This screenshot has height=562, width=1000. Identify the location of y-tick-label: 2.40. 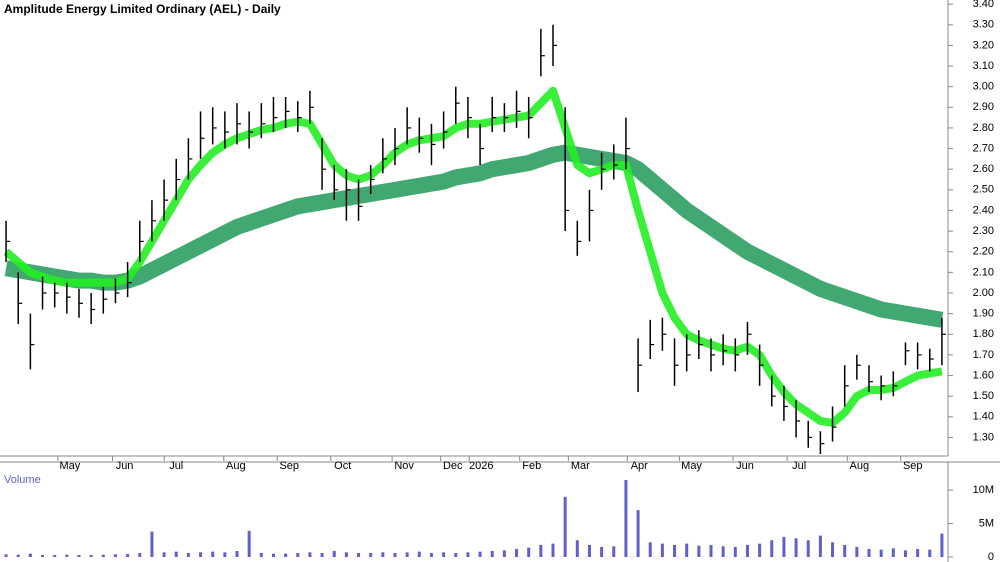
(983, 210).